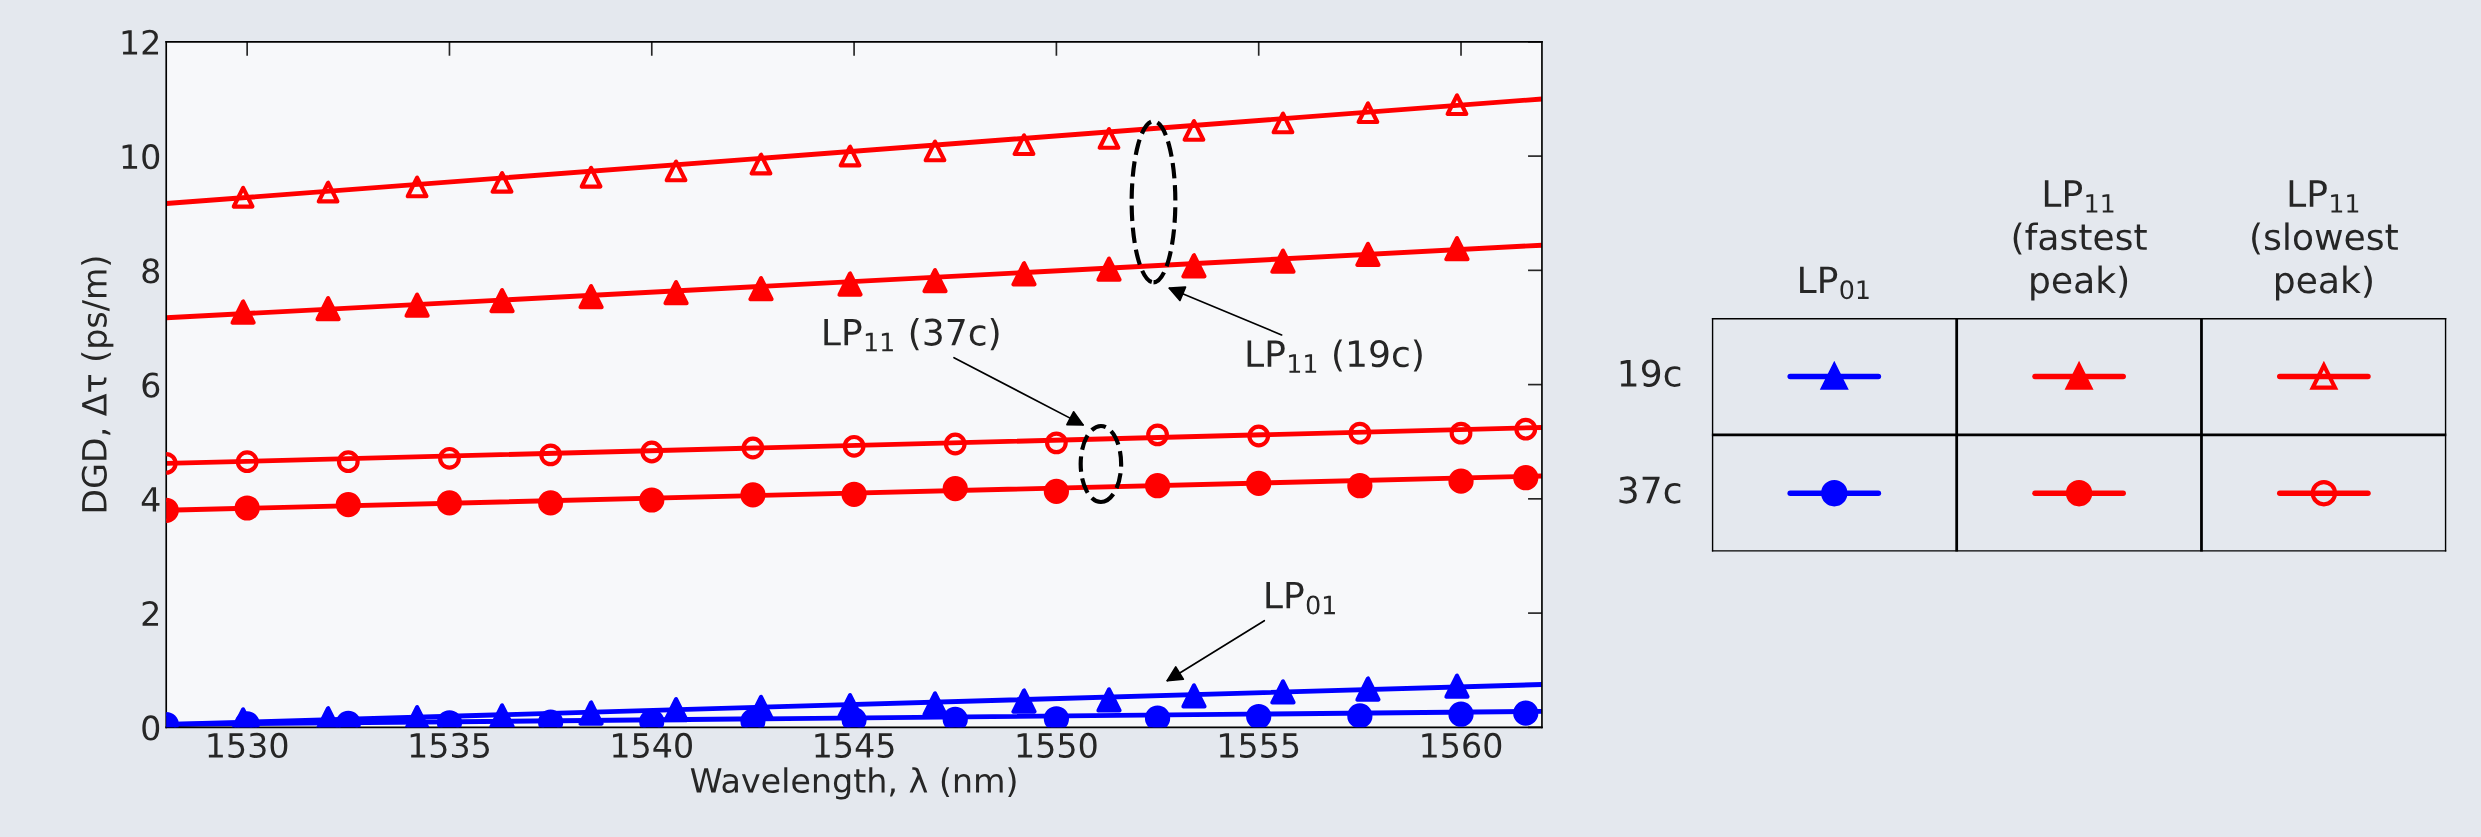  Describe the element at coordinates (141, 157) in the screenshot. I see `y-tick-label: 10` at that location.